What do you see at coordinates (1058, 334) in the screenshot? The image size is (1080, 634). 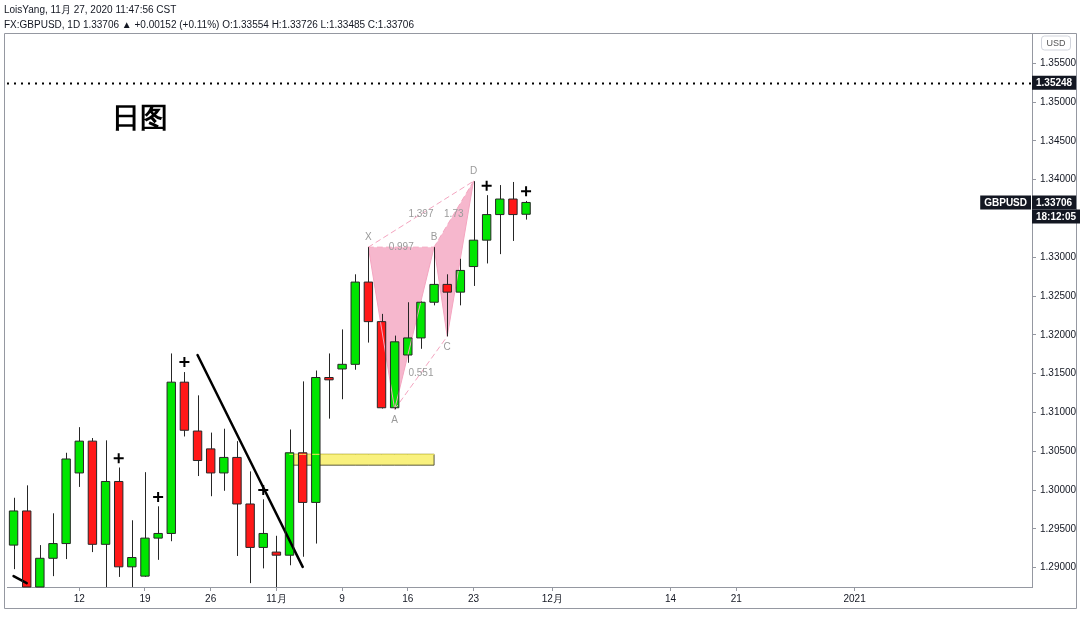 I see `y-tick-label: 1.32000` at bounding box center [1058, 334].